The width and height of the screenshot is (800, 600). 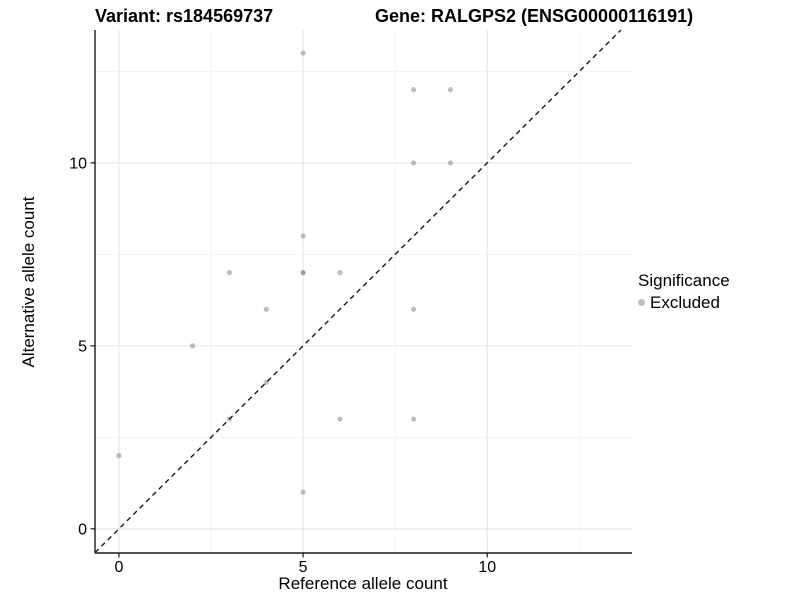 I want to click on legend-item-label: Excluded, so click(x=685, y=302).